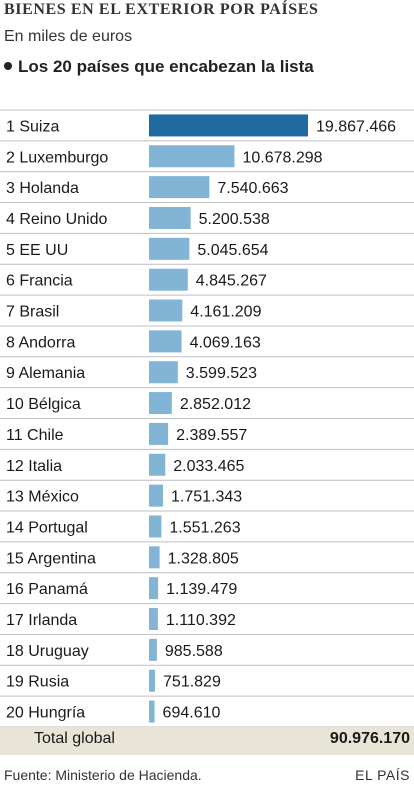 The height and width of the screenshot is (789, 414). Describe the element at coordinates (194, 651) in the screenshot. I see `value-label: 985.588` at that location.